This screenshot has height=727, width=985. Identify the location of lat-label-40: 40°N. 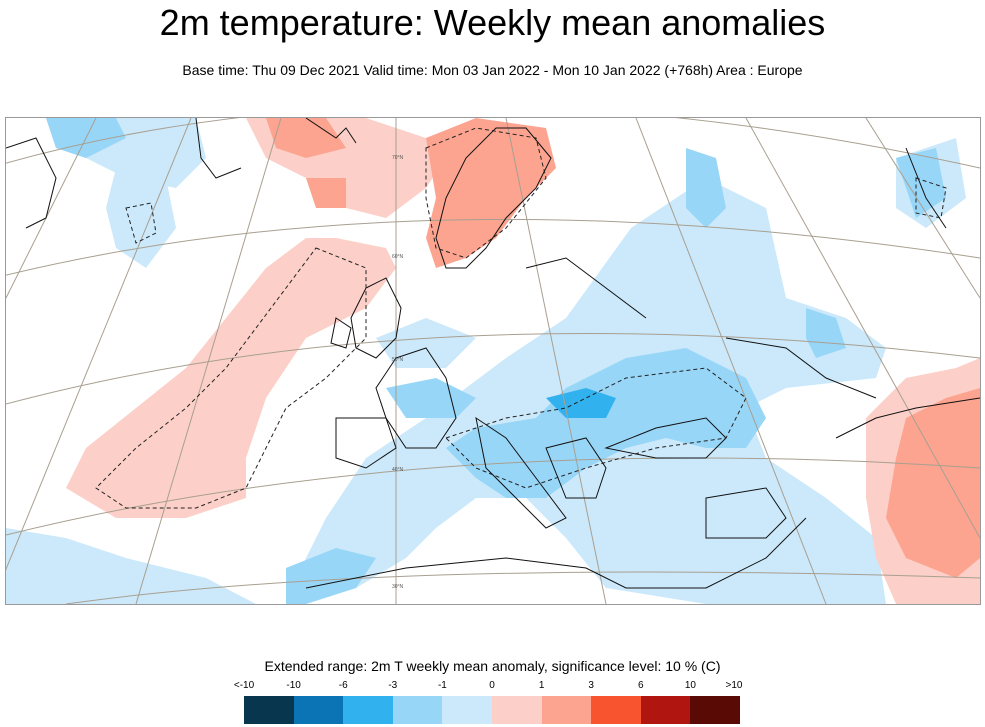
(398, 470).